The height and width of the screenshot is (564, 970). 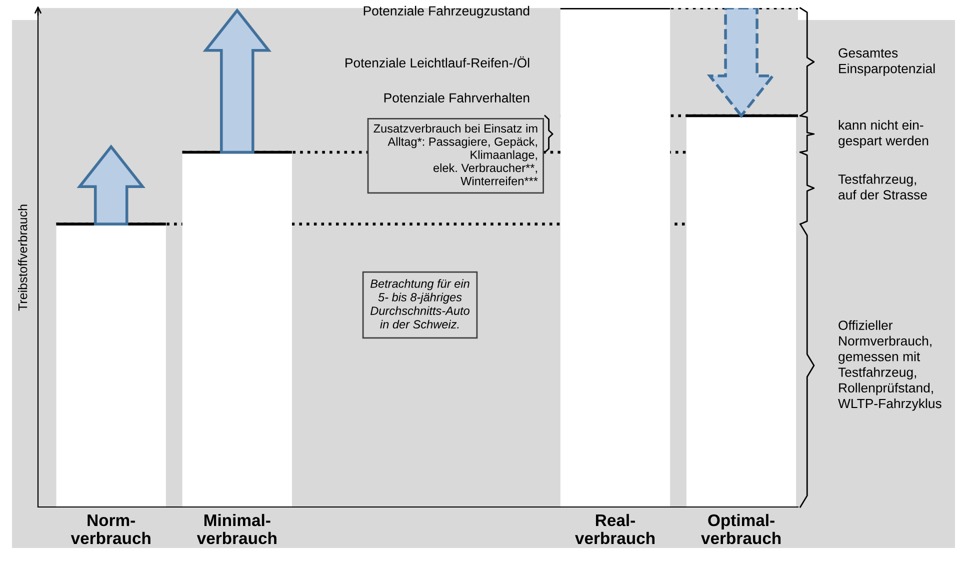 What do you see at coordinates (883, 134) in the screenshot?
I see `text: kann nicht ein- gespart werden` at bounding box center [883, 134].